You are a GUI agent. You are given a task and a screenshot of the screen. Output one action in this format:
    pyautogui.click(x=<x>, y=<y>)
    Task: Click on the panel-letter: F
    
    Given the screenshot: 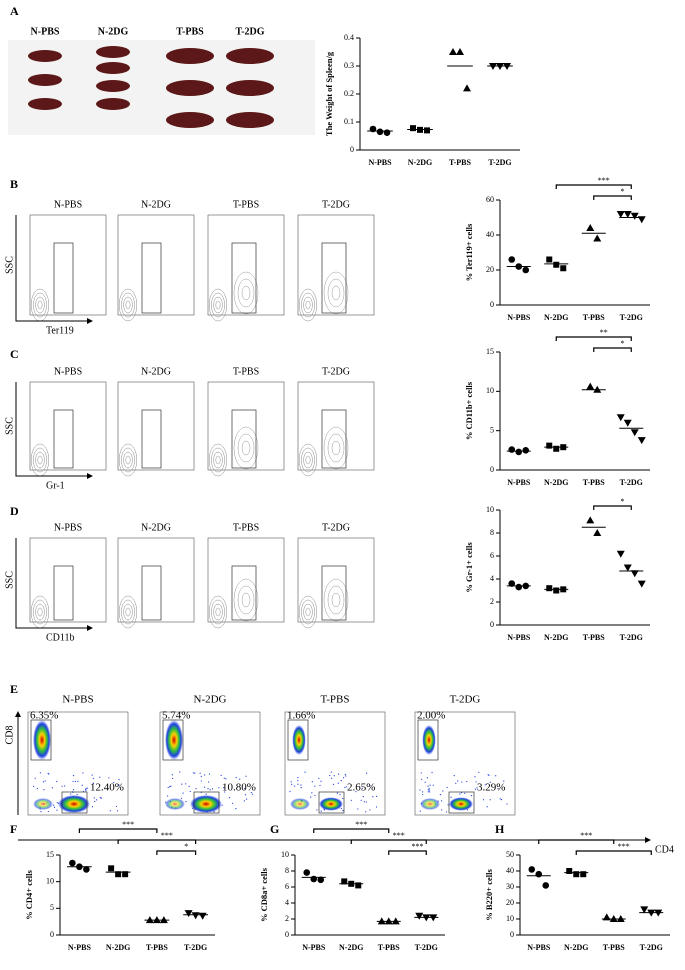 What is the action you would take?
    pyautogui.click(x=13, y=829)
    